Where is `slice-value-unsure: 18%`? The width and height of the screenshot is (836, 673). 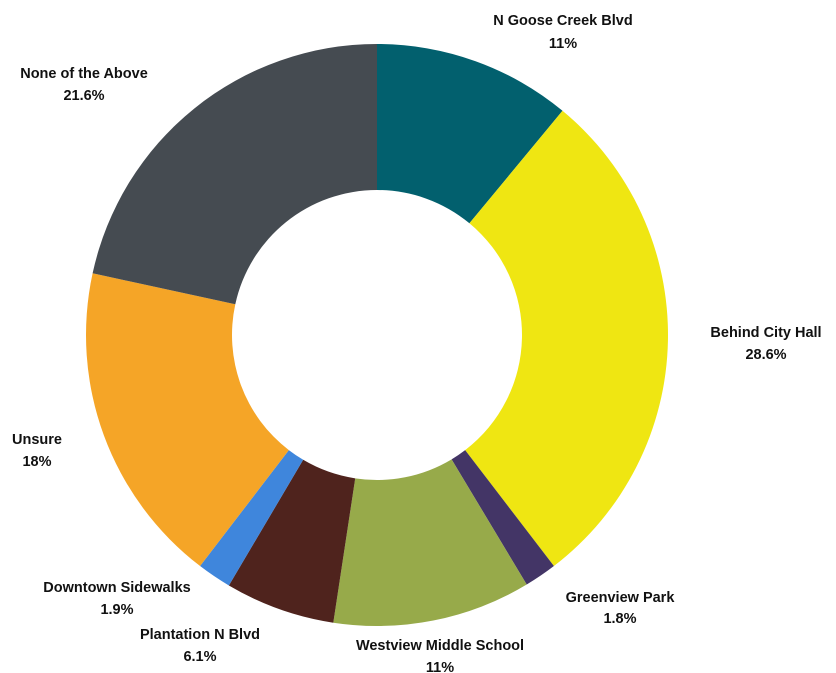
slice-value-unsure: 18% is located at coordinates (36, 462).